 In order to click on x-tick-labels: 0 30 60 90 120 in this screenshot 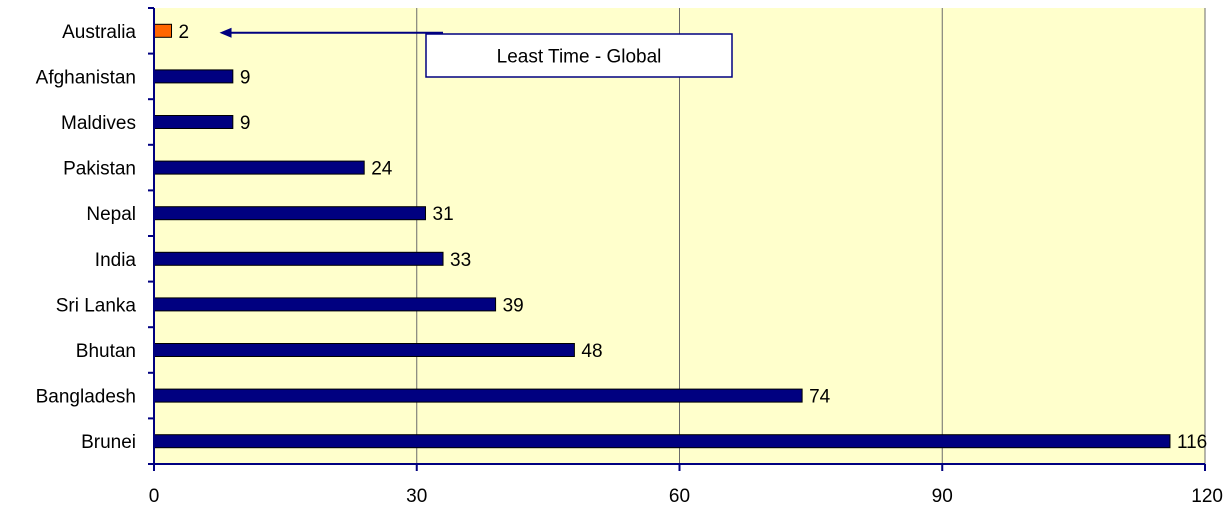, I will do `click(686, 496)`.